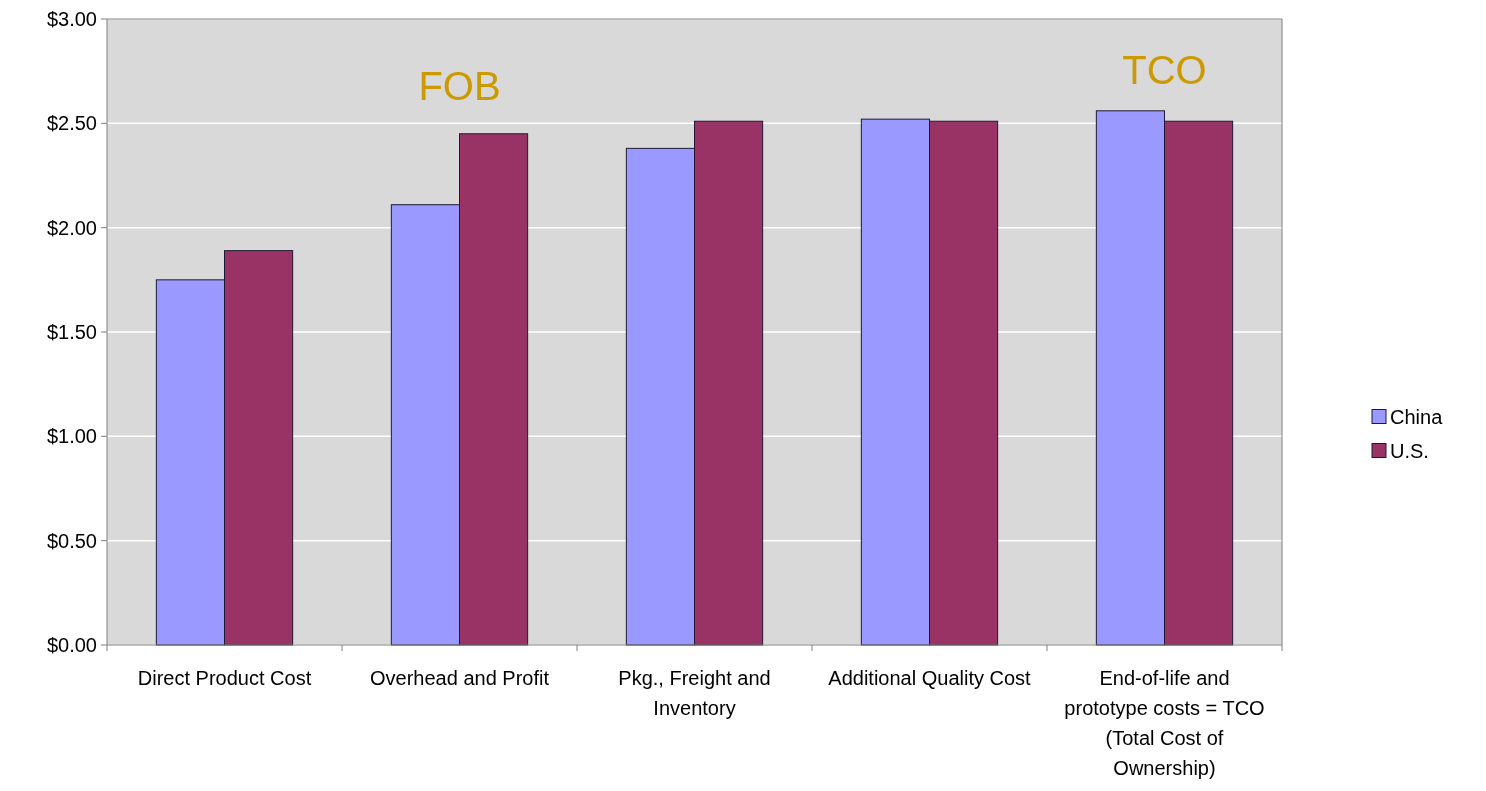  Describe the element at coordinates (71, 332) in the screenshot. I see `y-tick-label: $1.50` at that location.